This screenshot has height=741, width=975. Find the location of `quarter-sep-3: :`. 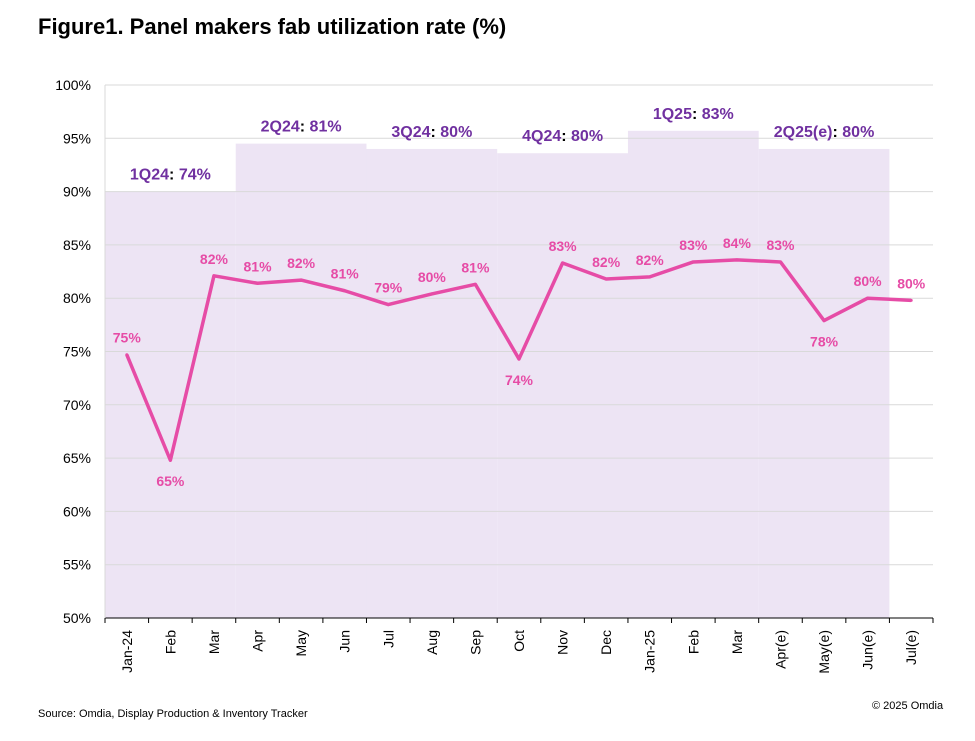

quarter-sep-3: : is located at coordinates (566, 136).